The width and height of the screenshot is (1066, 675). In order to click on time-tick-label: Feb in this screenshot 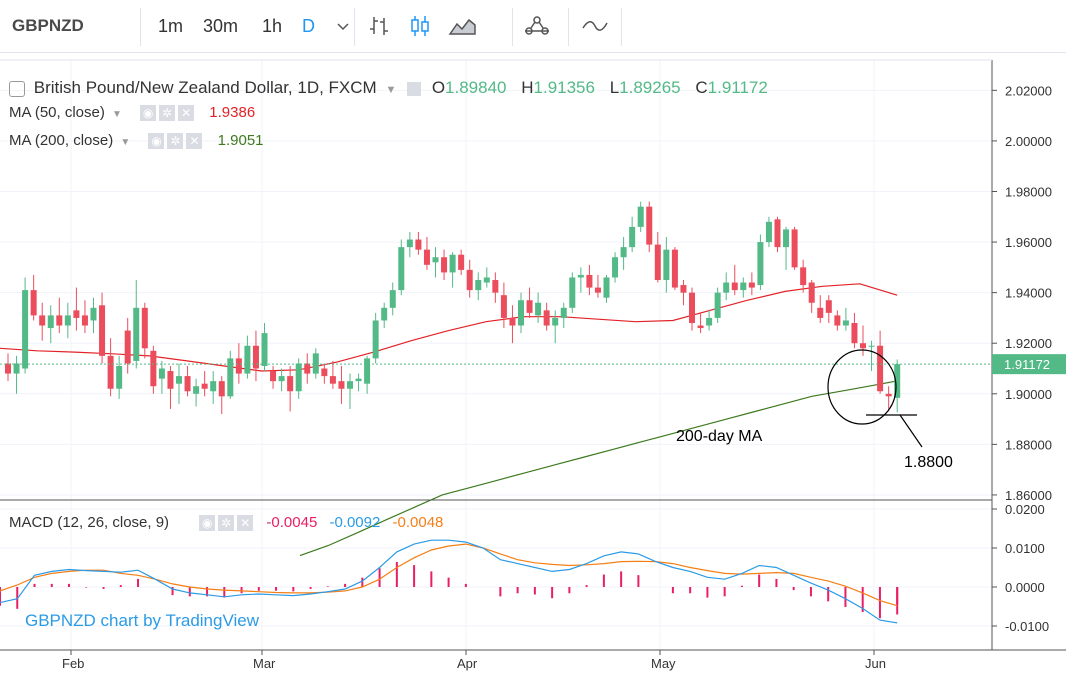, I will do `click(73, 663)`.